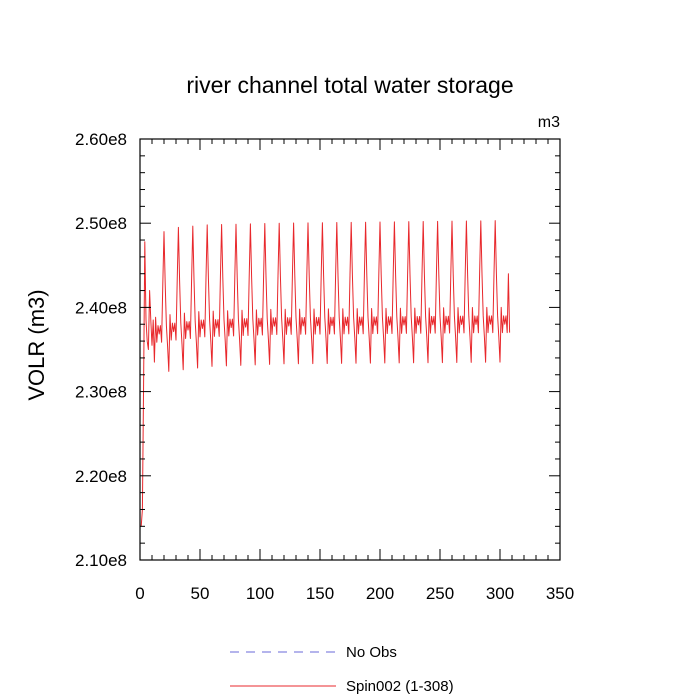  What do you see at coordinates (560, 593) in the screenshot?
I see `x-tick-label: 350` at bounding box center [560, 593].